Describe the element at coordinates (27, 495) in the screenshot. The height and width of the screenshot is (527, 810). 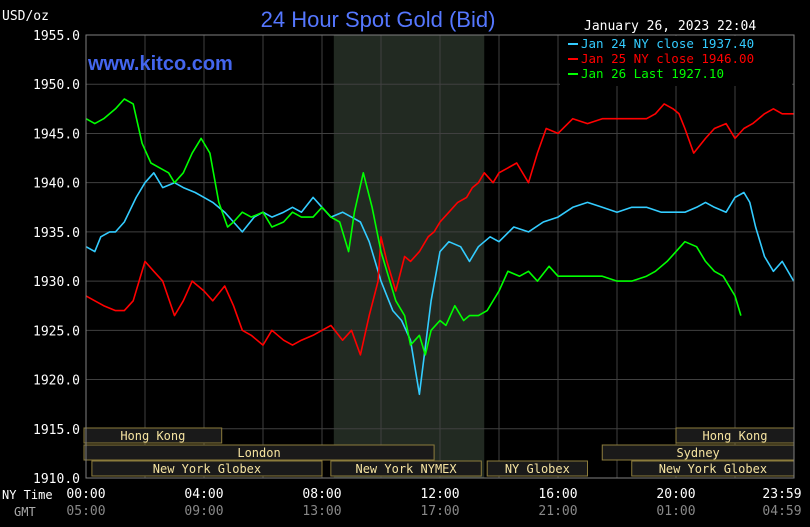
I see `ny-time-row-label: NY Time` at that location.